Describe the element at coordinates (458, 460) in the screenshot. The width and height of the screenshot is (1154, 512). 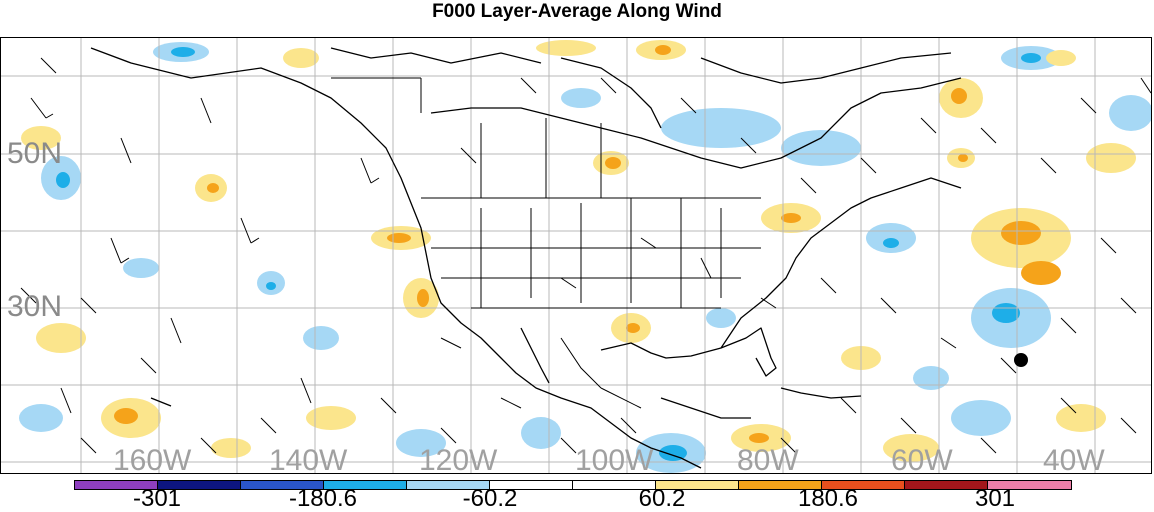
I see `lon-label-120w: 120W` at that location.